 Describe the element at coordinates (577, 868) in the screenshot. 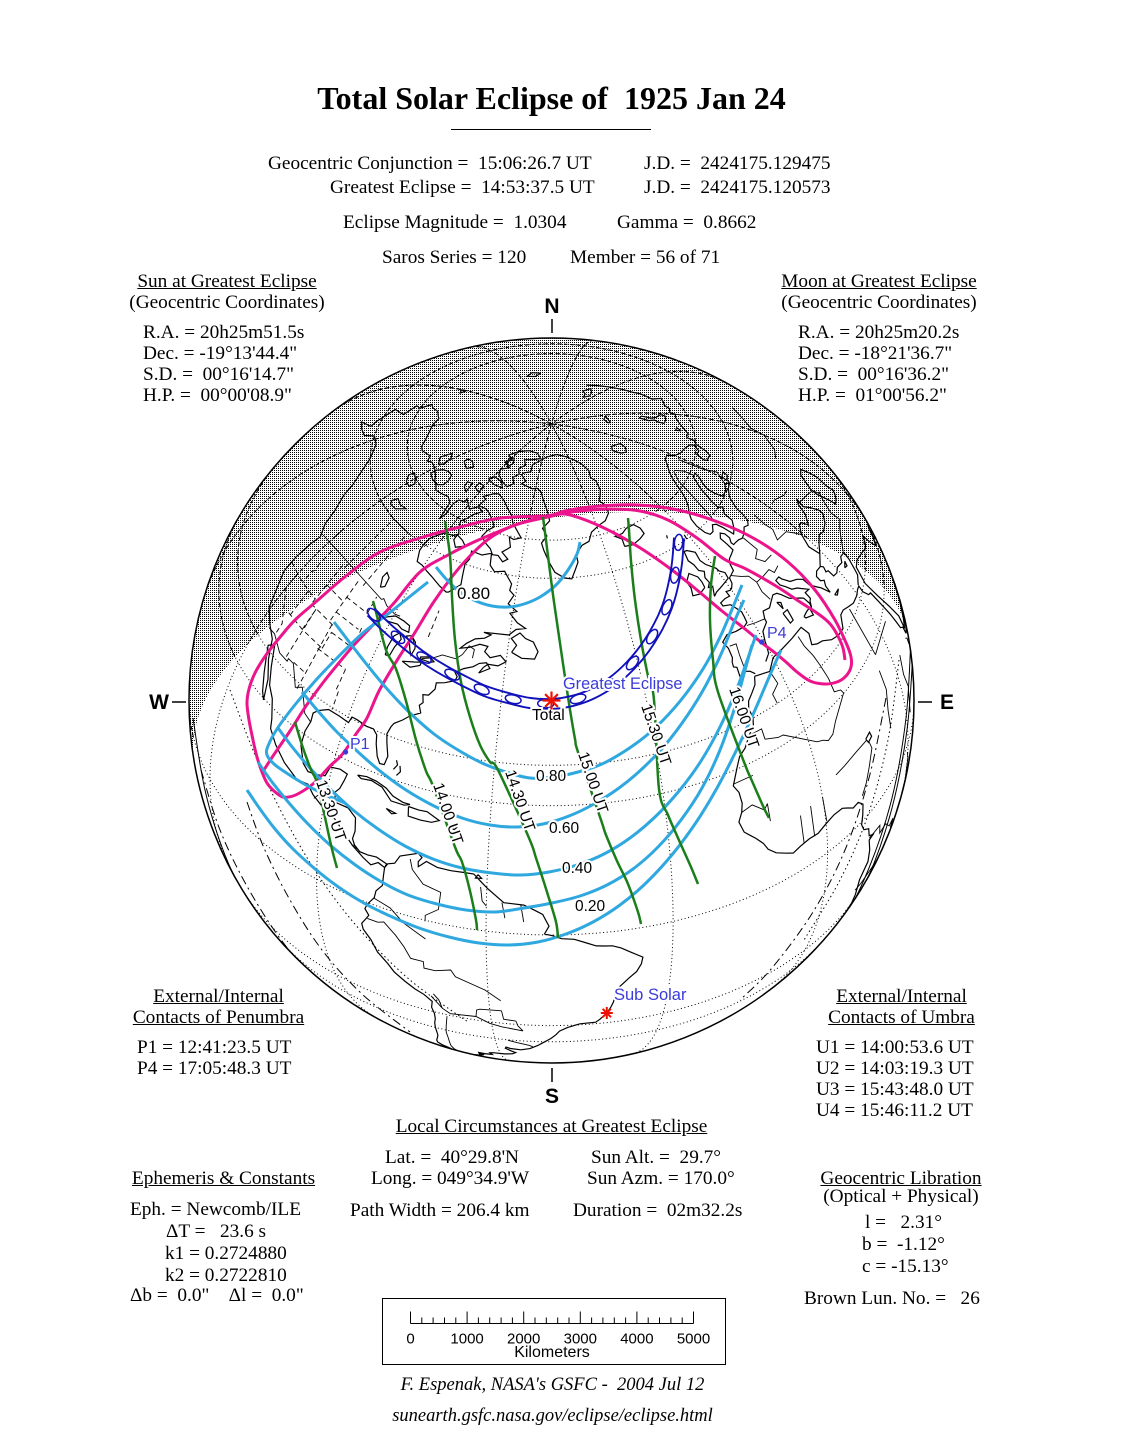

I see `svg-text: 0.40` at that location.